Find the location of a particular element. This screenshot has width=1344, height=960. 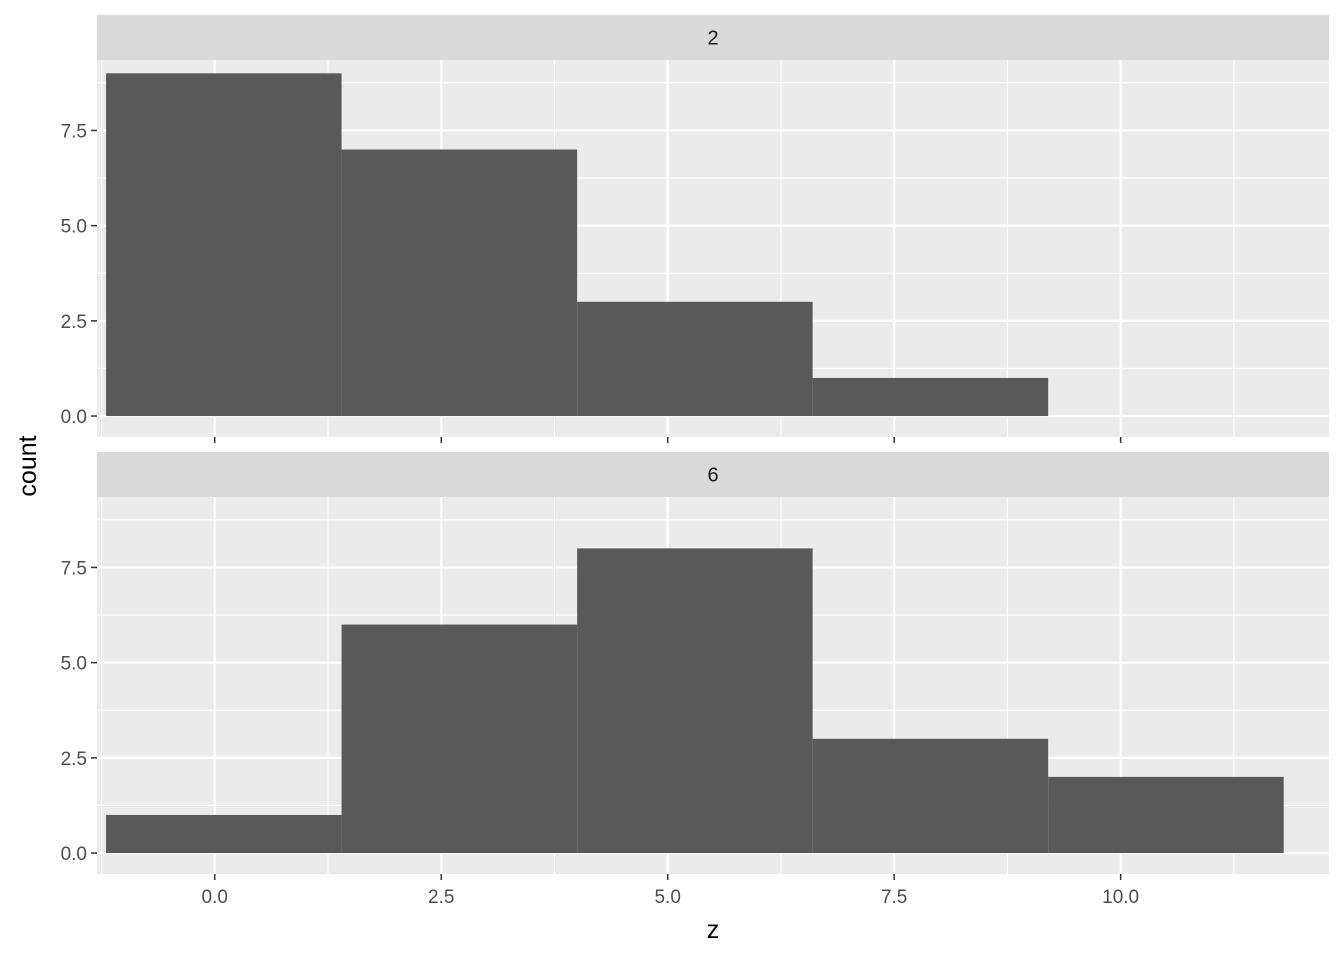

x-axis-title: z is located at coordinates (713, 930).